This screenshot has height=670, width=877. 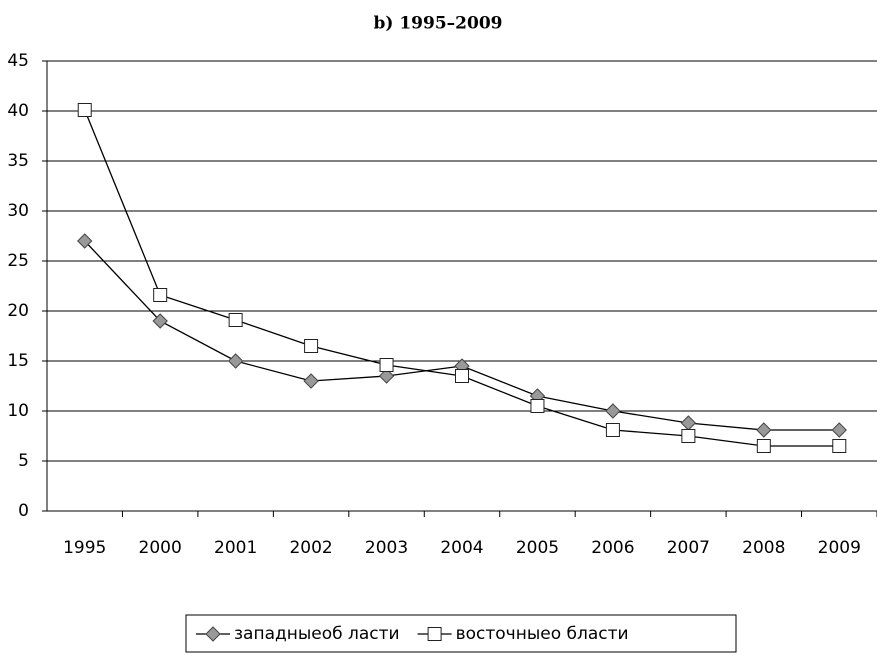 What do you see at coordinates (18, 111) in the screenshot?
I see `y-tick-label: 40` at bounding box center [18, 111].